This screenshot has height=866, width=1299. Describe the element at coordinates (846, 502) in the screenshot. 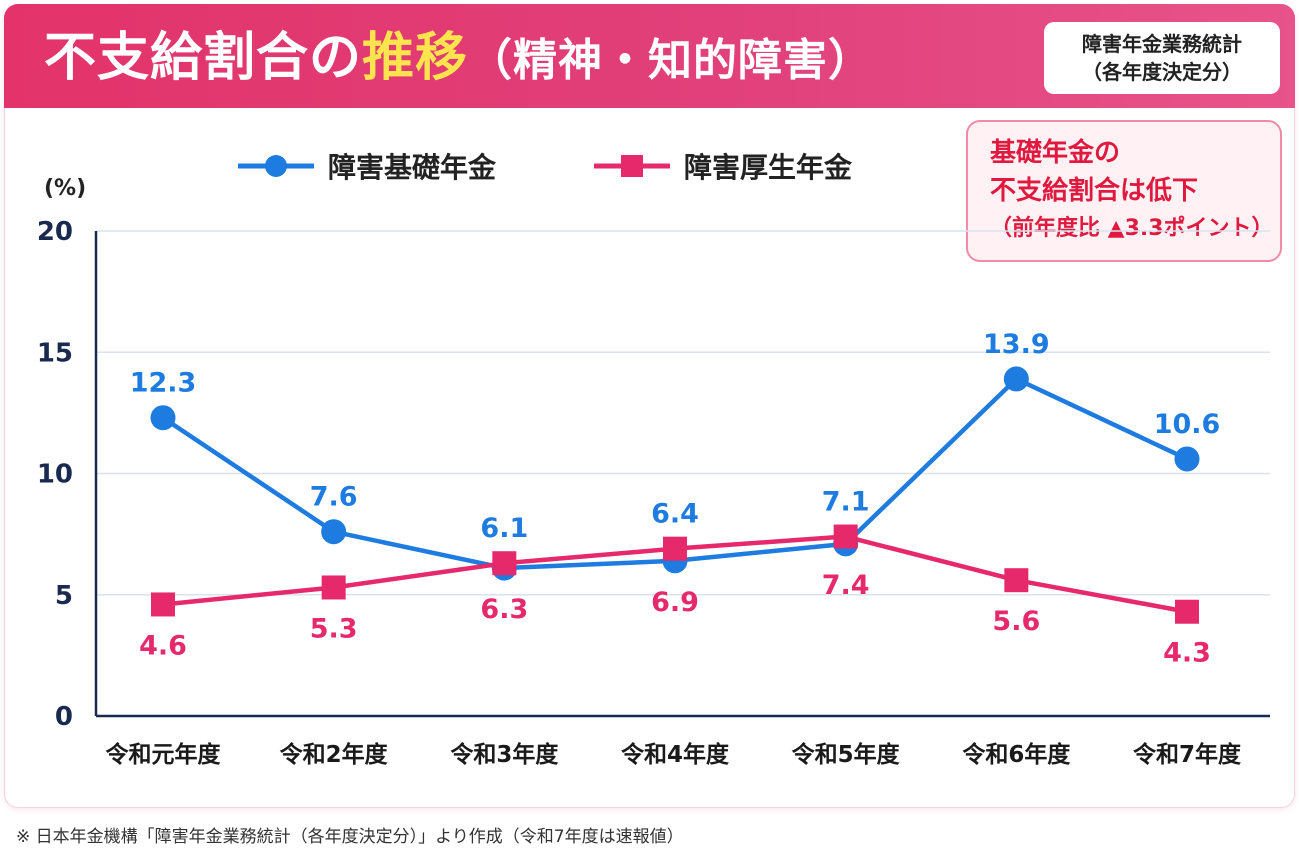

I see `data-label-basic: 7.1` at that location.